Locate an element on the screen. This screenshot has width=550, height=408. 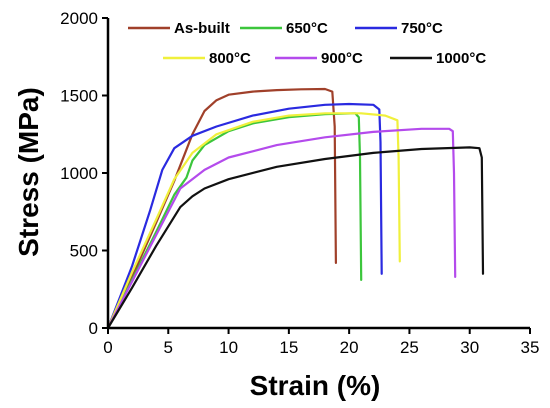
legend-label: 650°C is located at coordinates (307, 28).